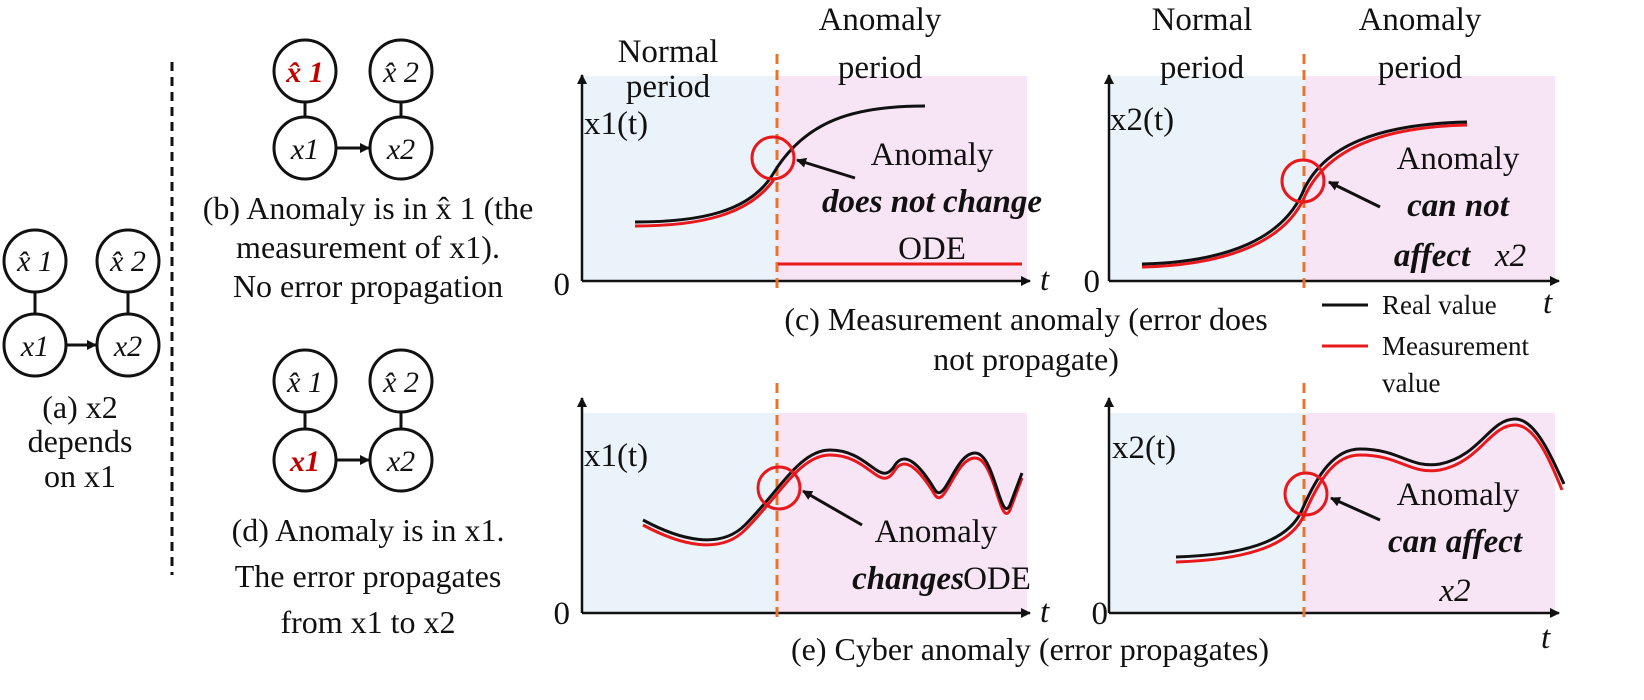 The height and width of the screenshot is (700, 1644). I want to click on label-a-xhat2: x̂ 2, so click(127, 261).